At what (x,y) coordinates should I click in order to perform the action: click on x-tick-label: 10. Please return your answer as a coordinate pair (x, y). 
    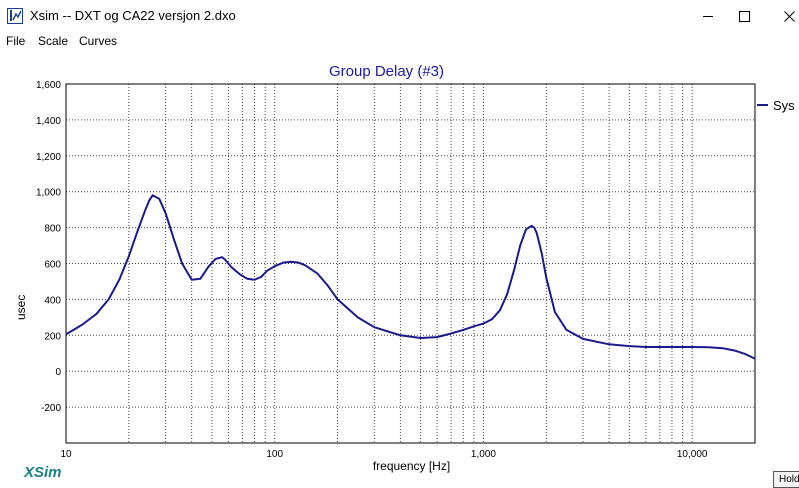
    Looking at the image, I should click on (66, 454).